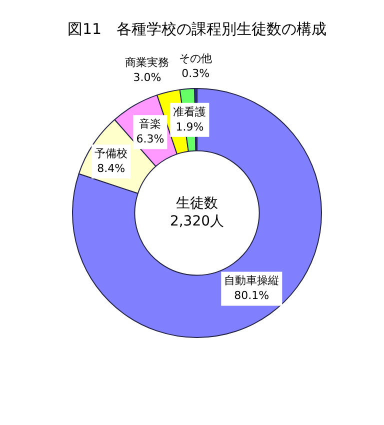 Image resolution: width=384 pixels, height=425 pixels. Describe the element at coordinates (252, 281) in the screenshot. I see `slice-label: 自動車操縦` at that location.